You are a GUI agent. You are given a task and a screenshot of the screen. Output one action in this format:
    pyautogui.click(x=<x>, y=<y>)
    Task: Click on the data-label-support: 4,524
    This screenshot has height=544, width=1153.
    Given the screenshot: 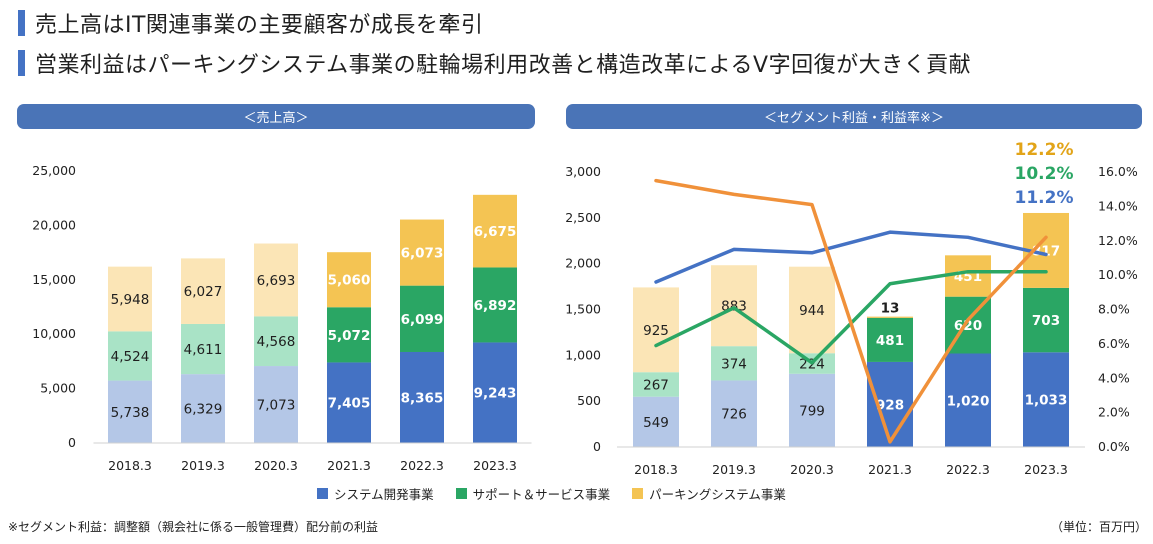 What is the action you would take?
    pyautogui.click(x=130, y=357)
    